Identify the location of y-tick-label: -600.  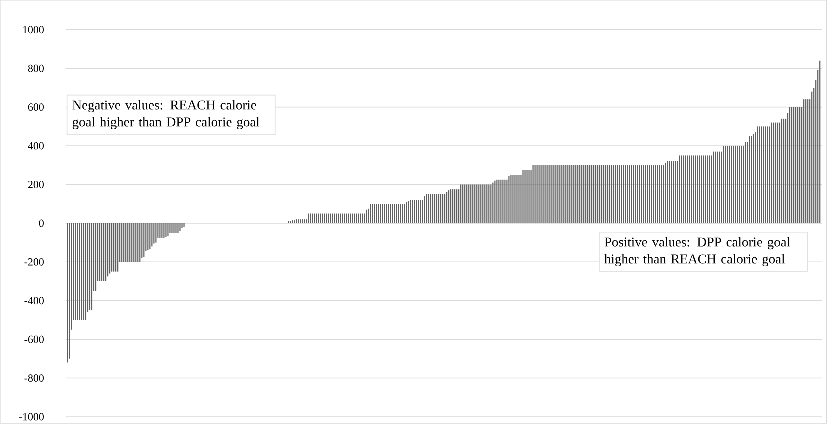
(34, 340).